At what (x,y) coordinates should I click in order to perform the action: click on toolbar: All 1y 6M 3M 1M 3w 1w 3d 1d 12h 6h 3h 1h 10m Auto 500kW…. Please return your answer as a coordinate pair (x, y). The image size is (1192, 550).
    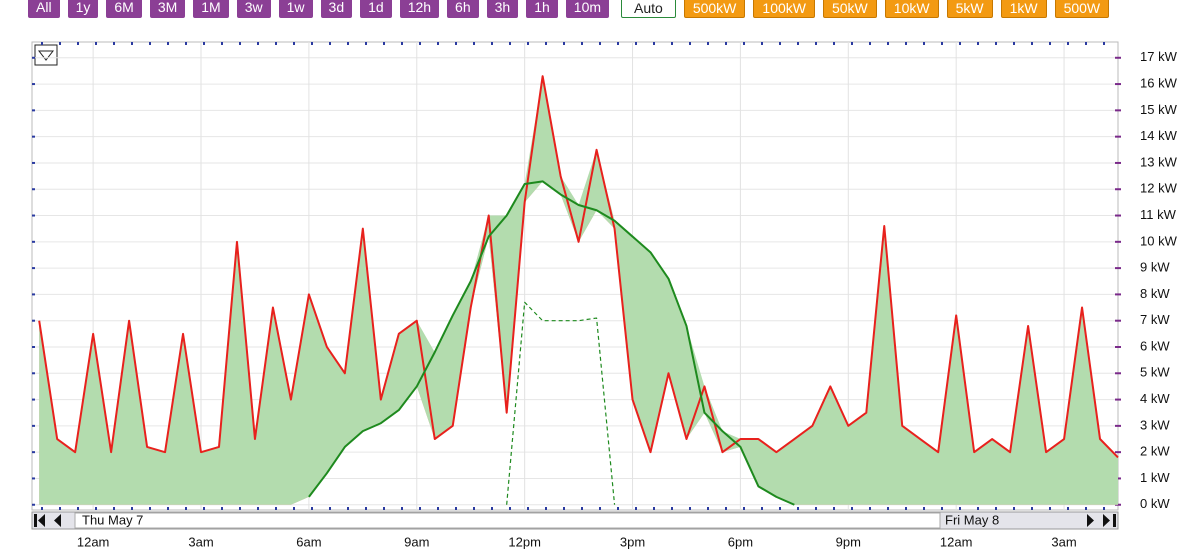
    Looking at the image, I should click on (569, 9).